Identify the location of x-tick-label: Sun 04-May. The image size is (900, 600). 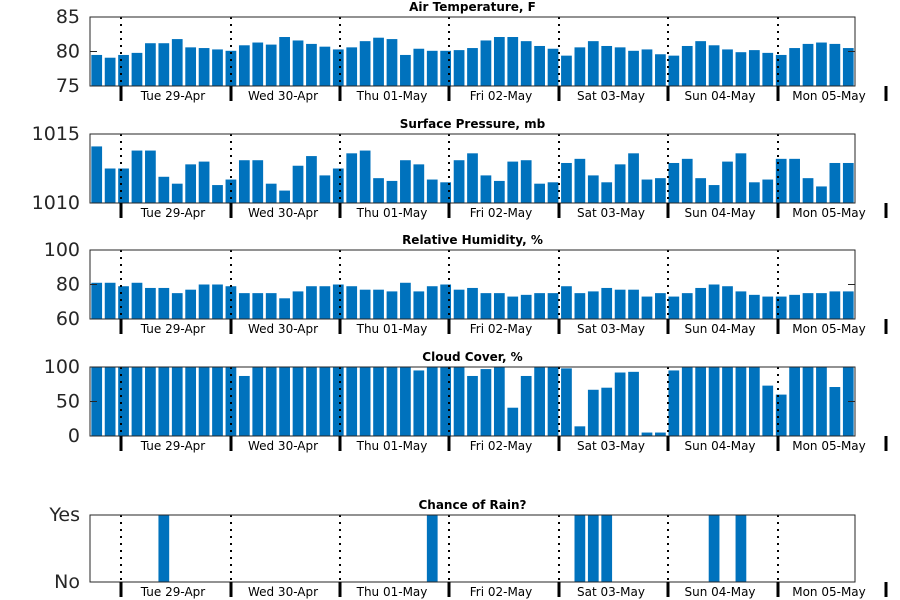
(719, 446).